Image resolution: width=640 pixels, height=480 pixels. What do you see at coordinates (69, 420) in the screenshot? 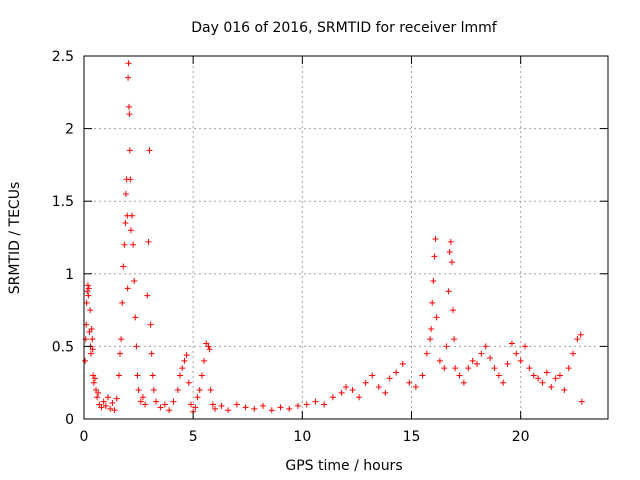
I see `y-tick-label: 0` at bounding box center [69, 420].